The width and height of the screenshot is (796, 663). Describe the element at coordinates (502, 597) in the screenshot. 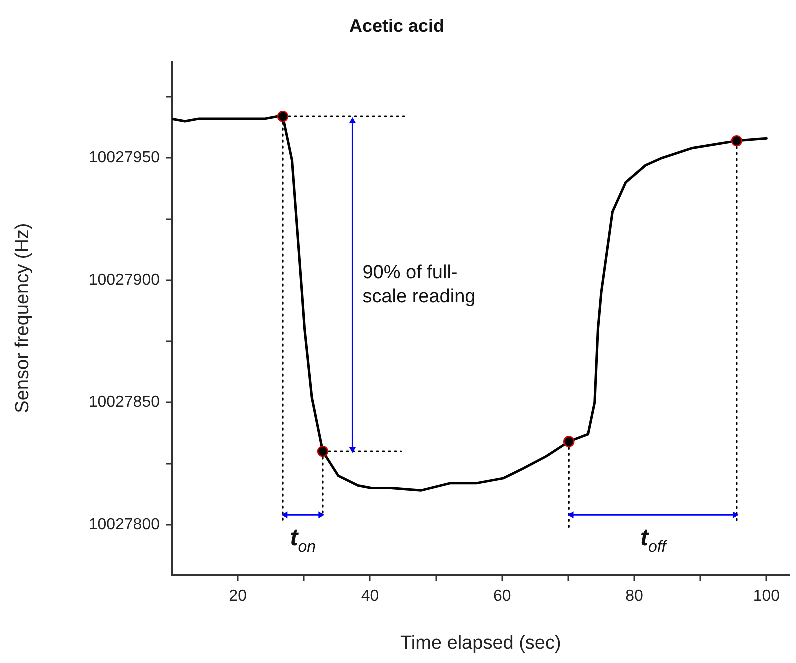

I see `x-tick-label: 60` at that location.